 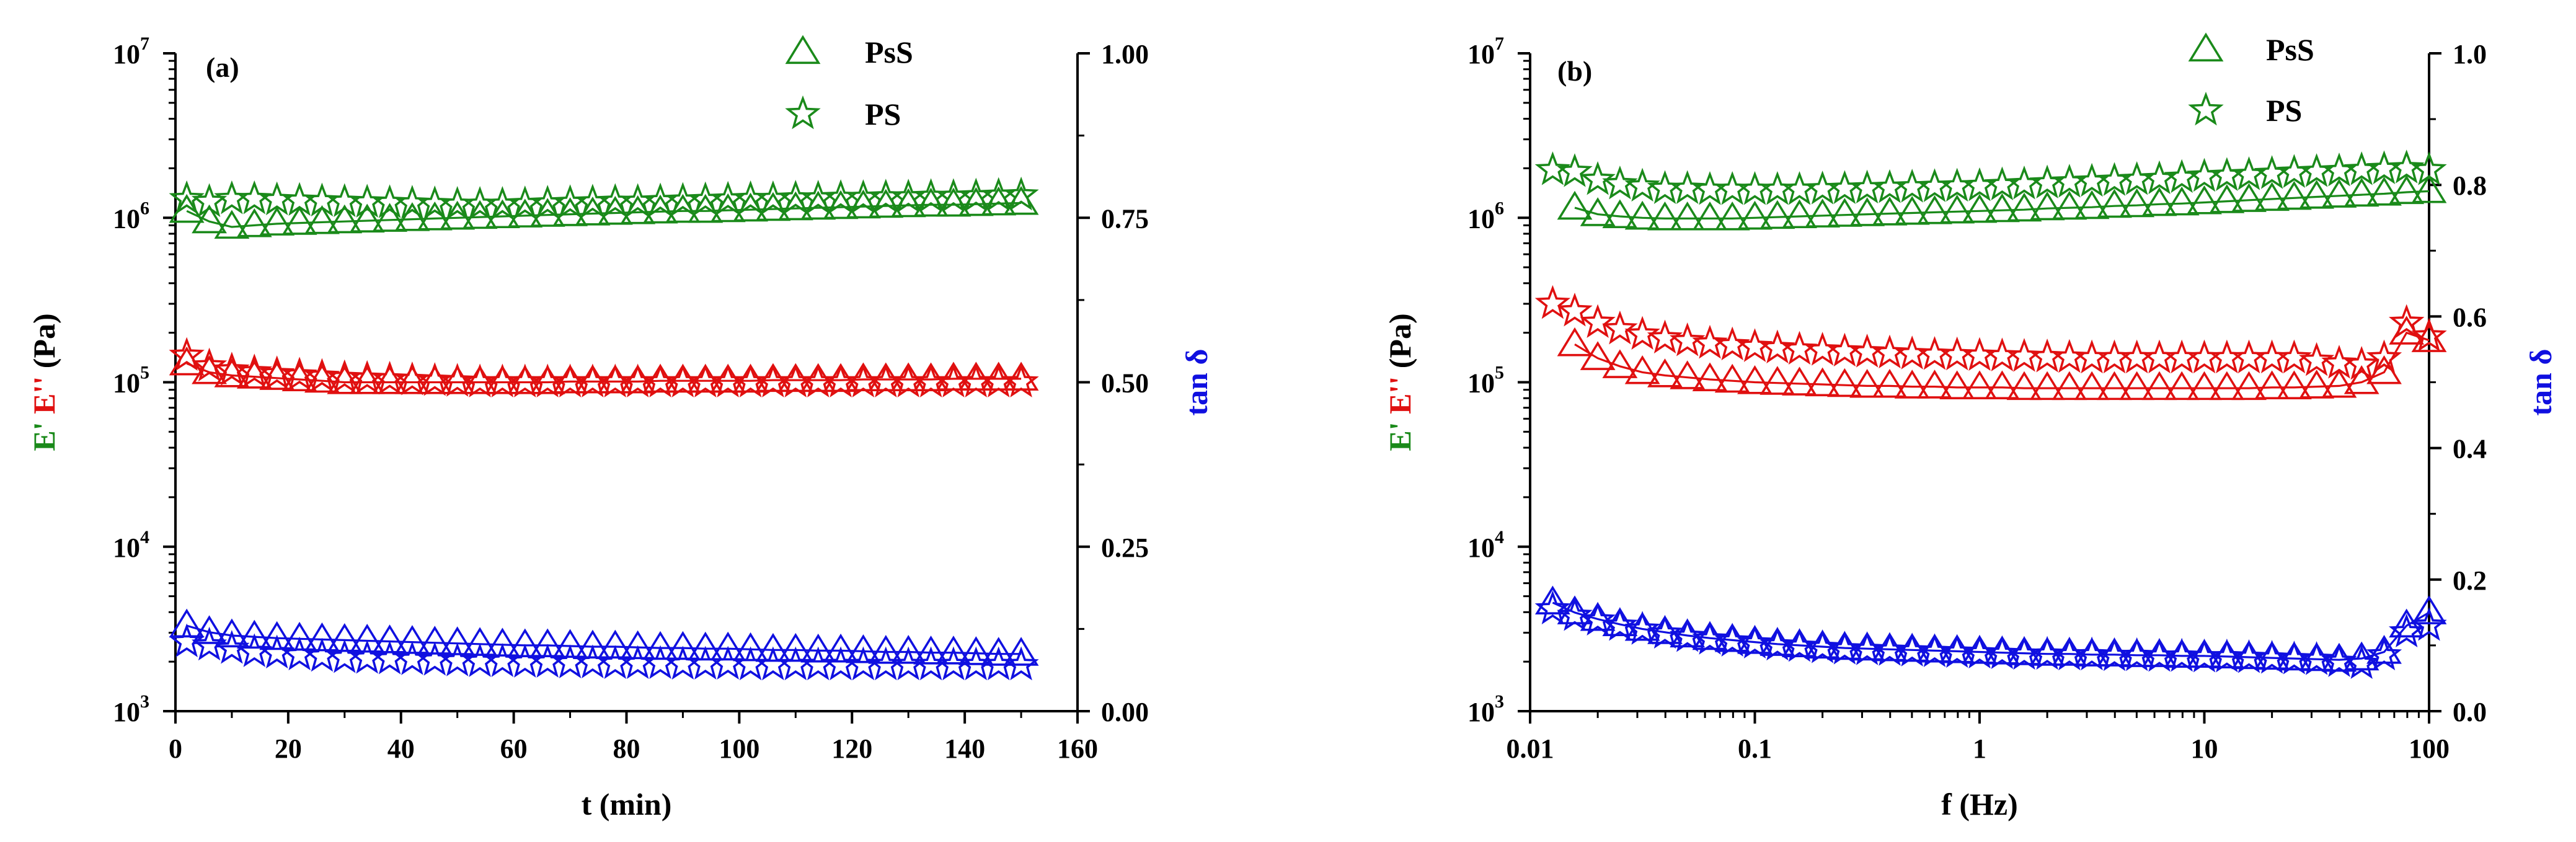 I want to click on legend-marker-star, so click(x=2206, y=109).